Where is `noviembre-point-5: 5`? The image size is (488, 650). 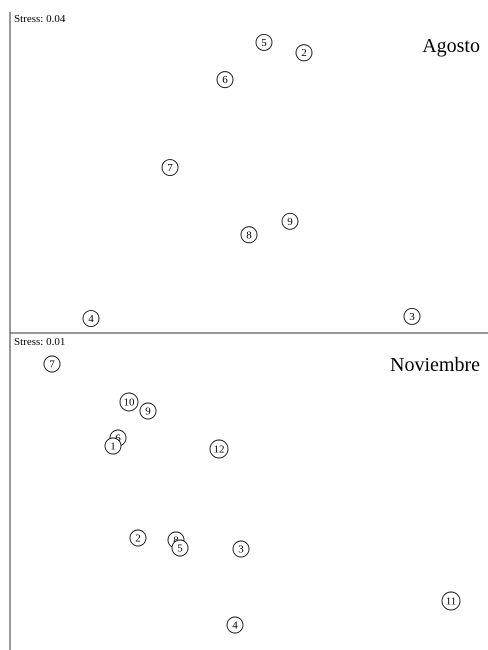 noviembre-point-5: 5 is located at coordinates (180, 548).